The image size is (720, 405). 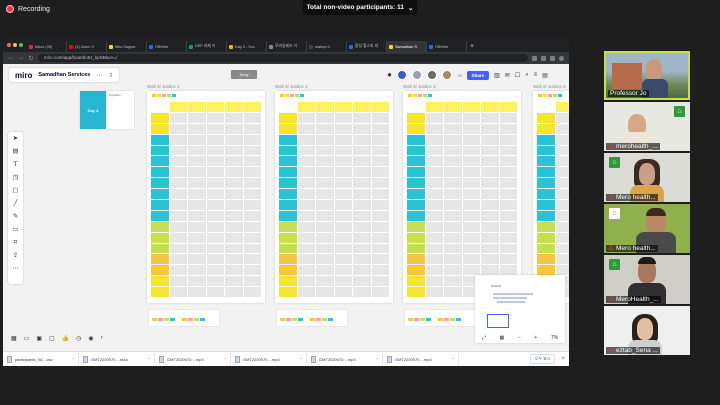 What do you see at coordinates (390, 75) in the screenshot?
I see `reactions-icon: ✸` at bounding box center [390, 75].